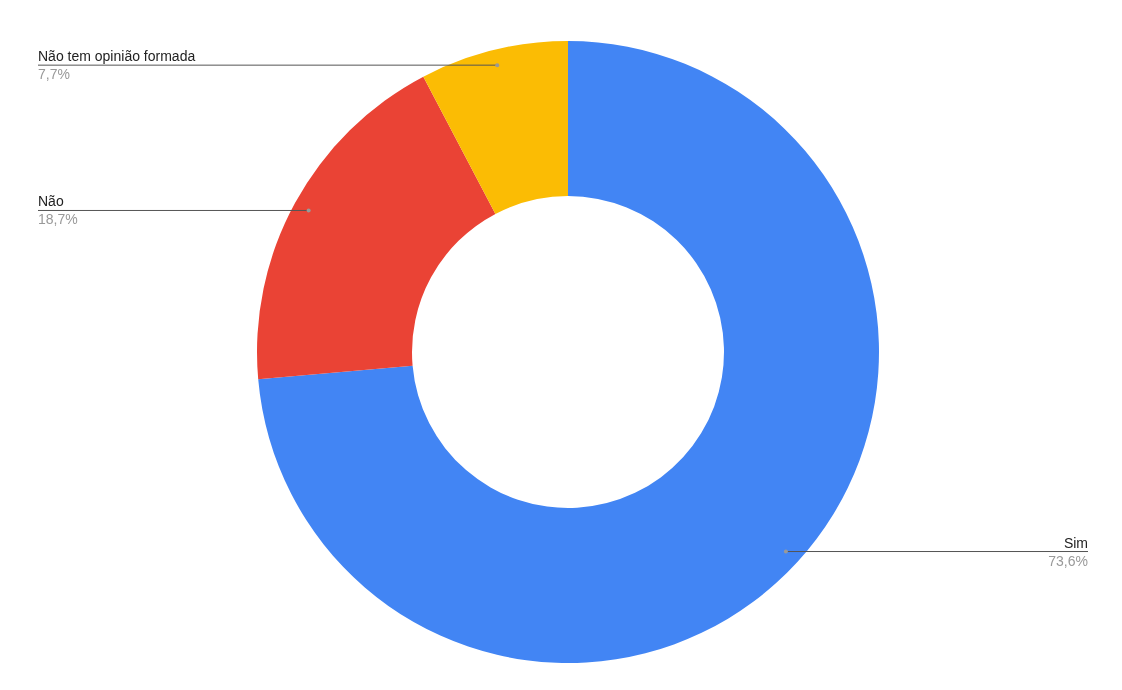 The height and width of the screenshot is (690, 1122). I want to click on slice-label: Não tem opinião formada, so click(117, 56).